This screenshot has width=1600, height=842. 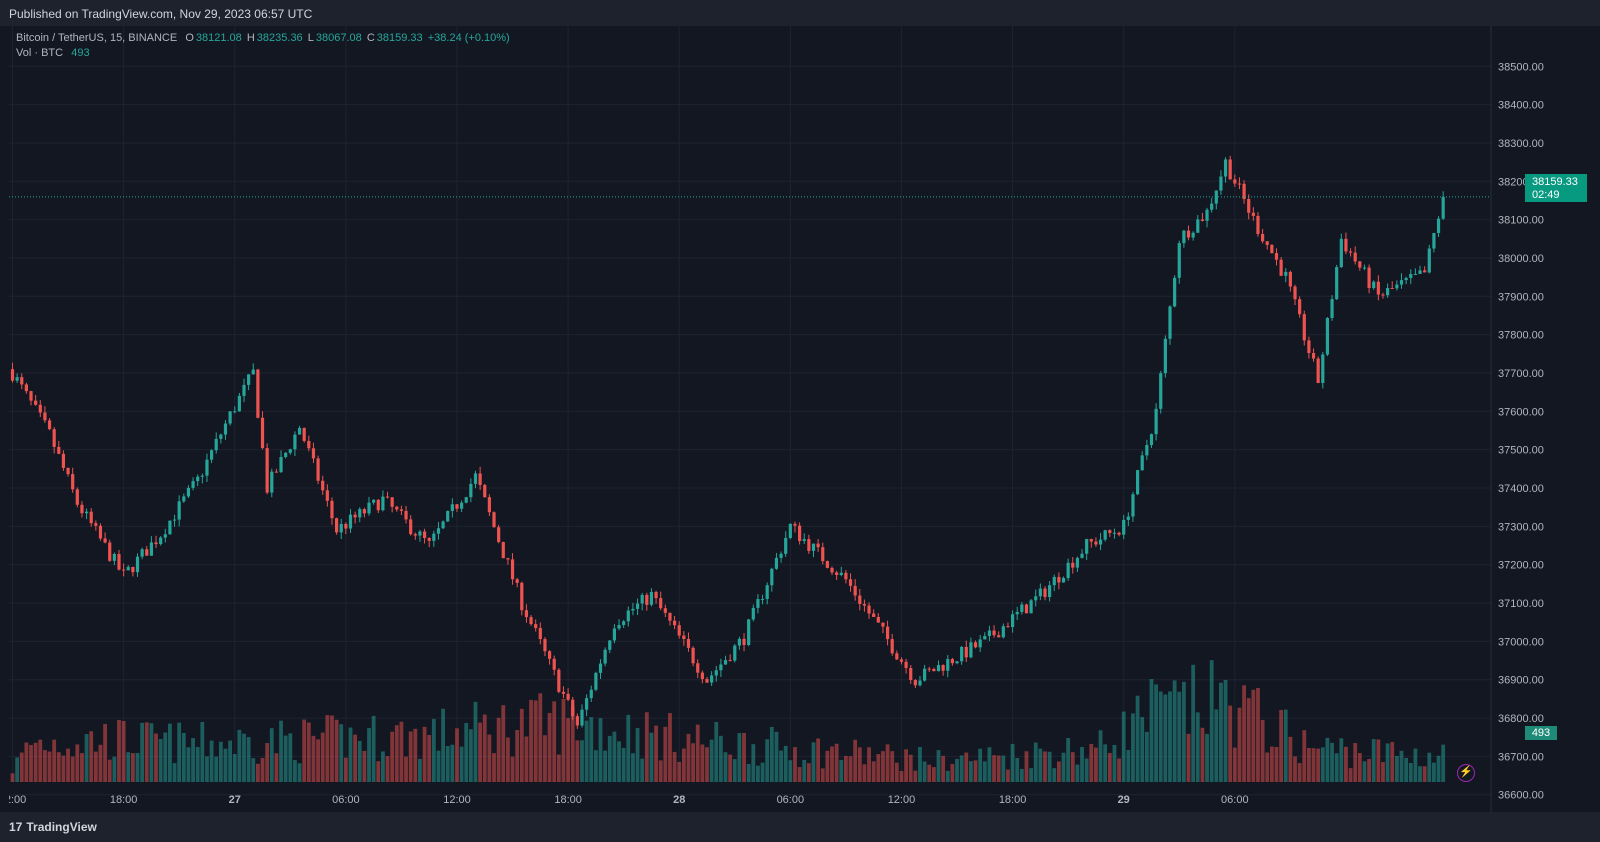 What do you see at coordinates (679, 800) in the screenshot?
I see `x-tick-label: 28` at bounding box center [679, 800].